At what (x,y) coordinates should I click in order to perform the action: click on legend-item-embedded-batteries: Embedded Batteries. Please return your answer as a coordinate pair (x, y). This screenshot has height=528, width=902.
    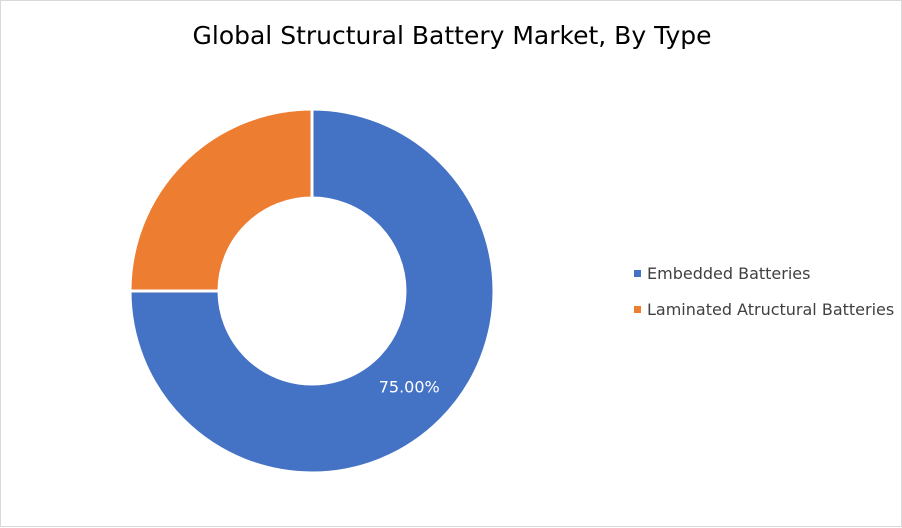
    Looking at the image, I should click on (764, 273).